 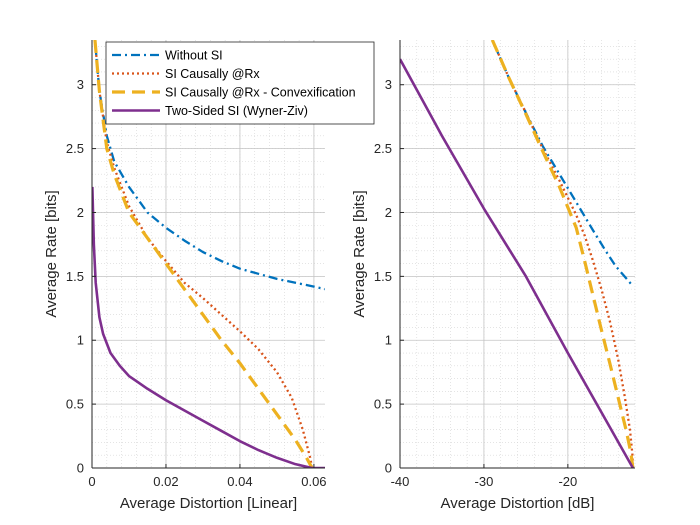 What do you see at coordinates (208, 503) in the screenshot?
I see `x-axis-label: Average Distortion [Linear]` at bounding box center [208, 503].